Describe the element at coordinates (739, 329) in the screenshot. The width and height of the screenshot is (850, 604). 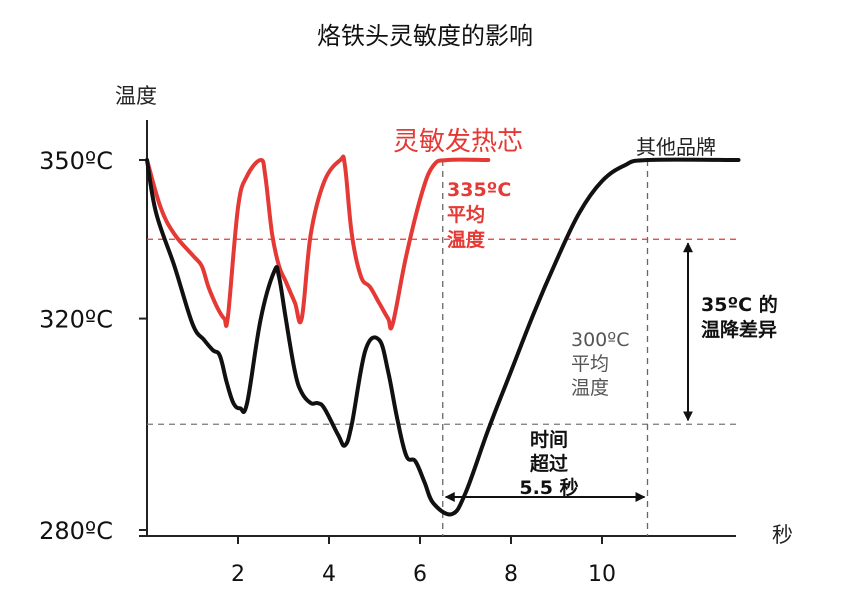
I see `temperature-difference-annotation: 温降差异` at that location.